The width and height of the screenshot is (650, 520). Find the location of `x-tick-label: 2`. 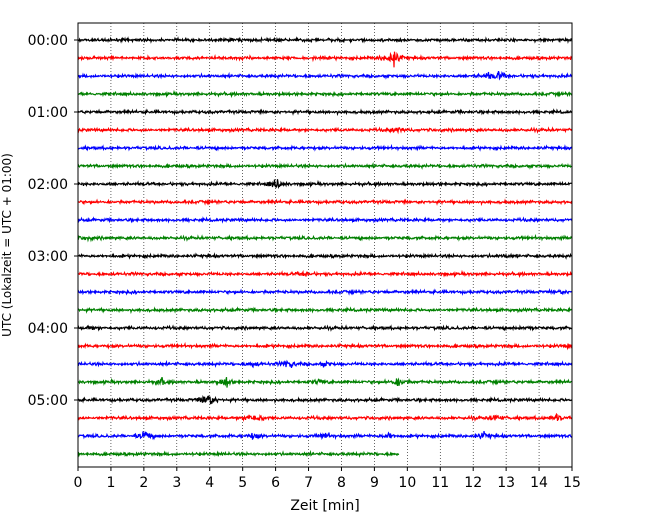

x-tick-label: 2 is located at coordinates (143, 483).